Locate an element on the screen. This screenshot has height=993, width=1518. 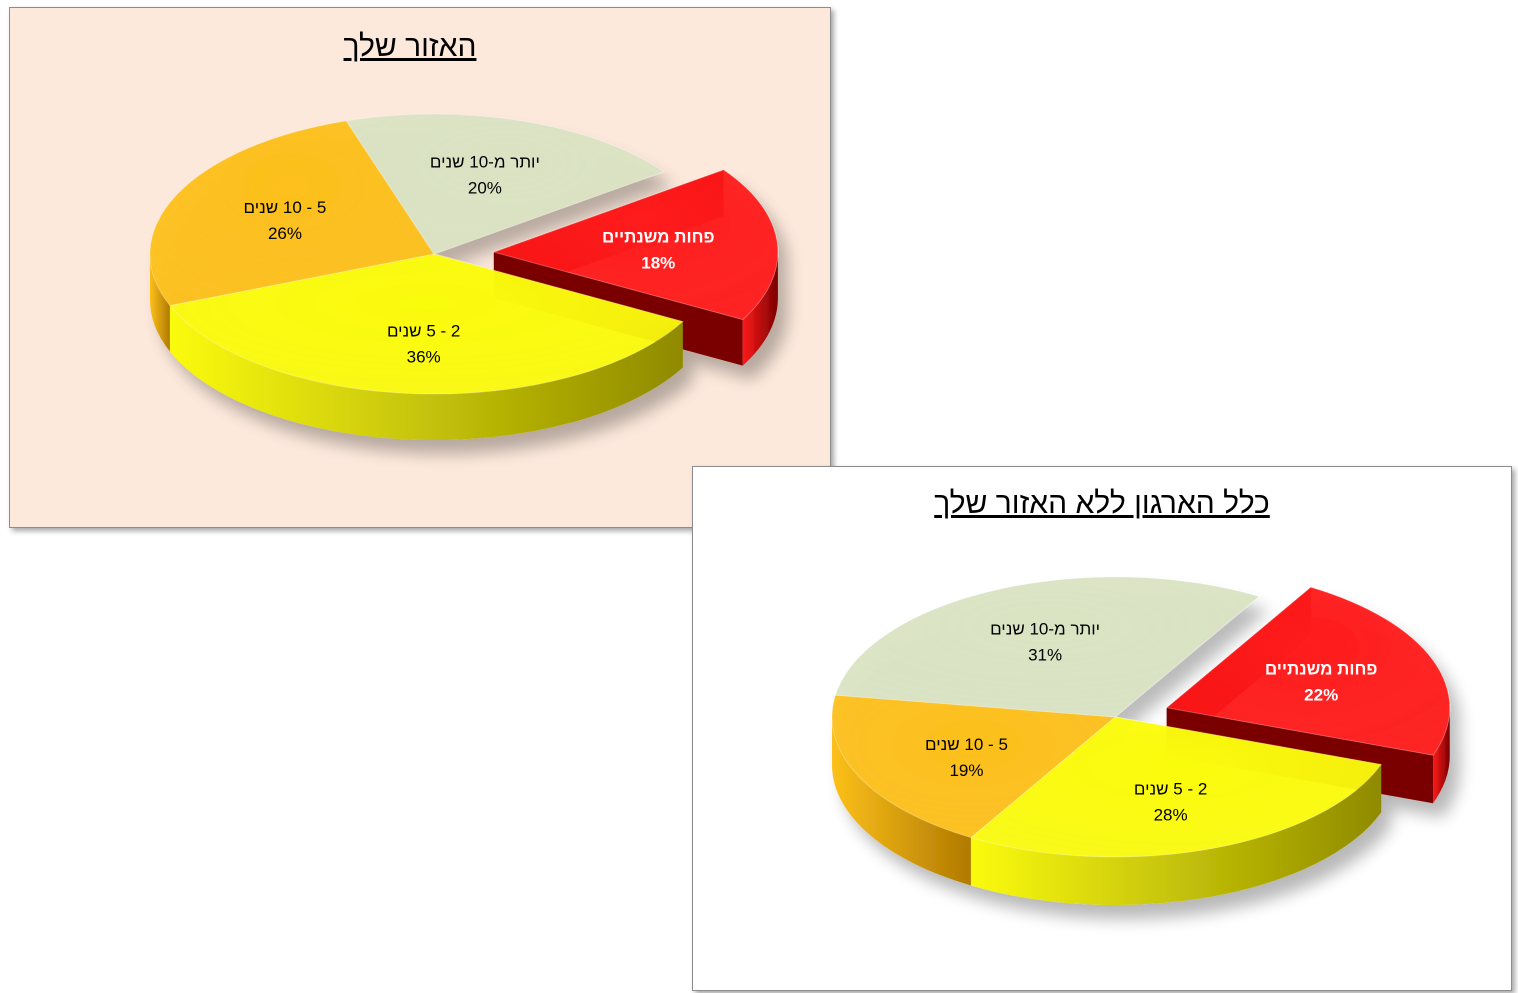
slice-value-label: 26% is located at coordinates (285, 233).